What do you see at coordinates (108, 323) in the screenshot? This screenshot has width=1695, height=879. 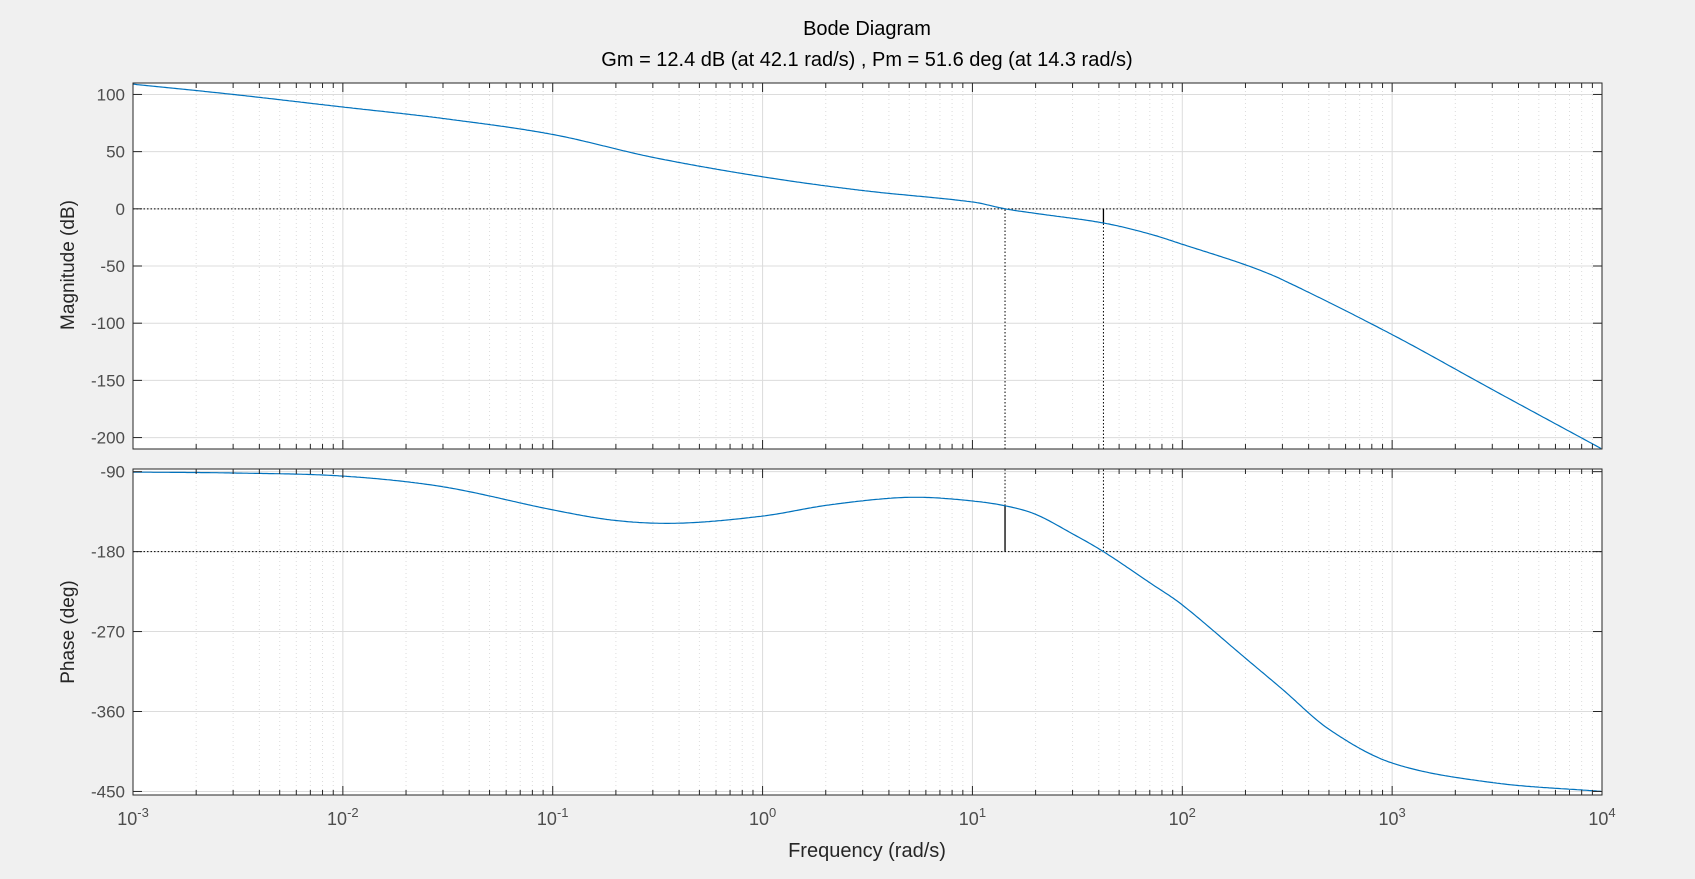 I see `y-tick-label: -100` at bounding box center [108, 323].